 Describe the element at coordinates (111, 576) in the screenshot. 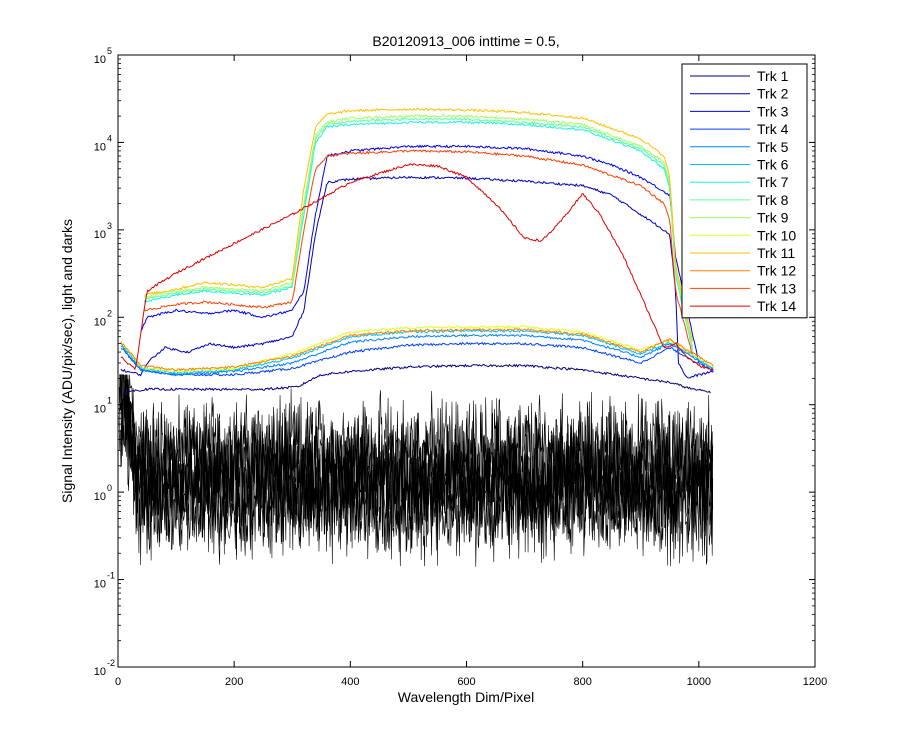

I see `y-tick-exponent: -1` at that location.